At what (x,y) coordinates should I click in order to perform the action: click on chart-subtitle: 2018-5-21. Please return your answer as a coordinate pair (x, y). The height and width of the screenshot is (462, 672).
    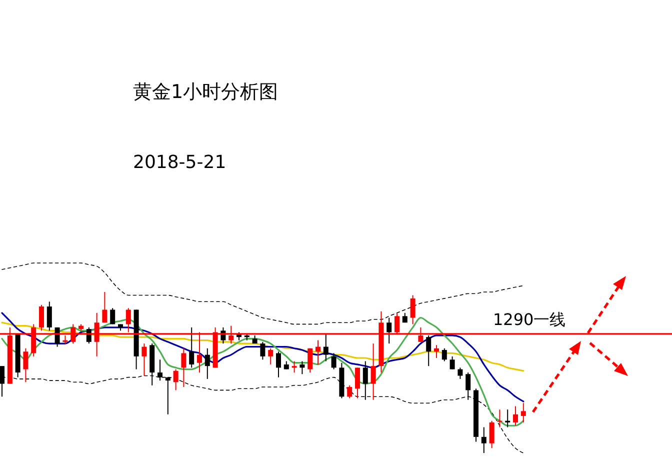
    Looking at the image, I should click on (179, 162).